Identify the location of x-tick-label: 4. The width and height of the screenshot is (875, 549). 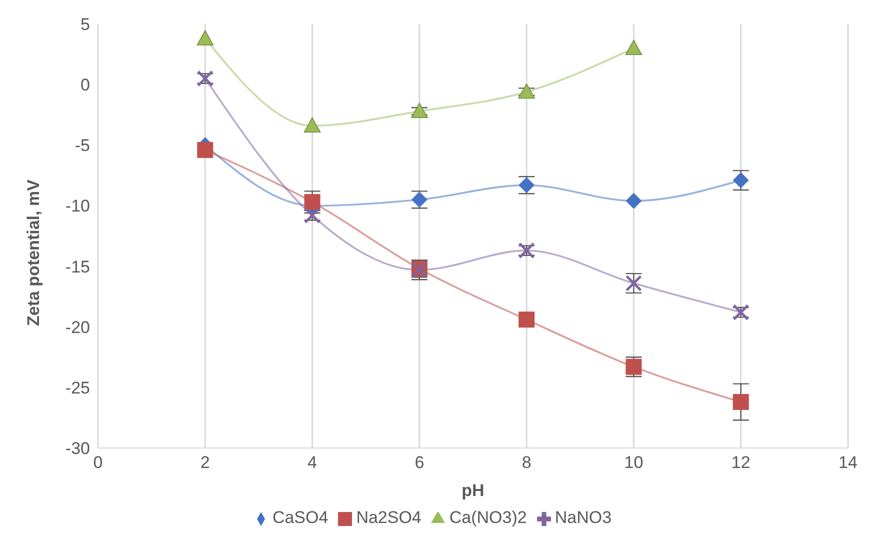
(313, 462).